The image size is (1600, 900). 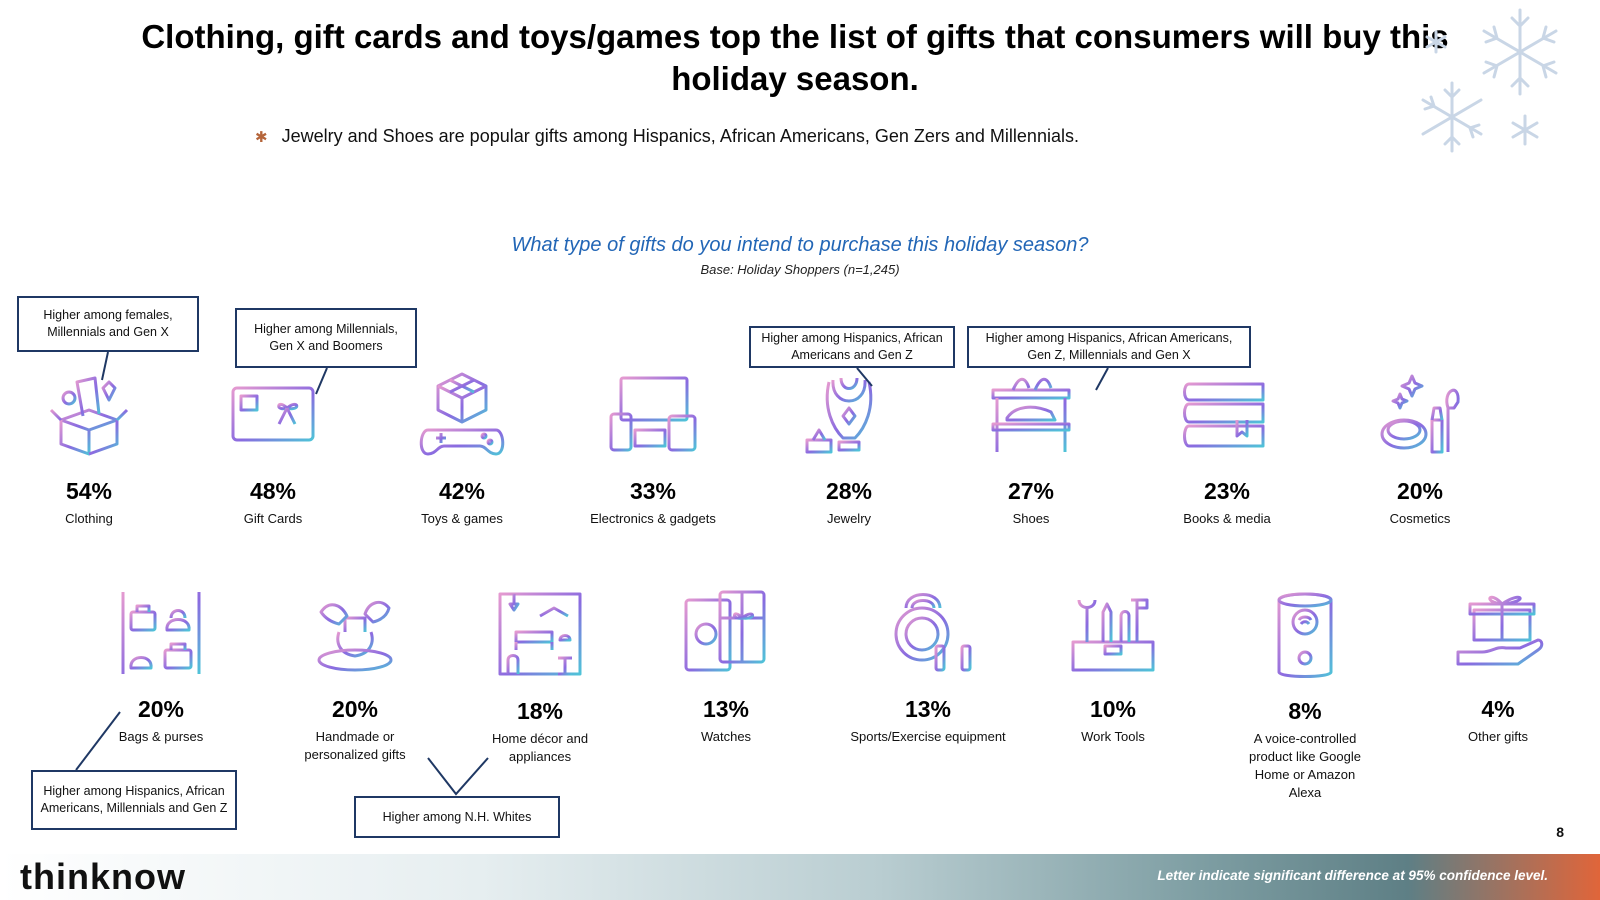 What do you see at coordinates (1420, 414) in the screenshot?
I see `cosmetics-icon` at bounding box center [1420, 414].